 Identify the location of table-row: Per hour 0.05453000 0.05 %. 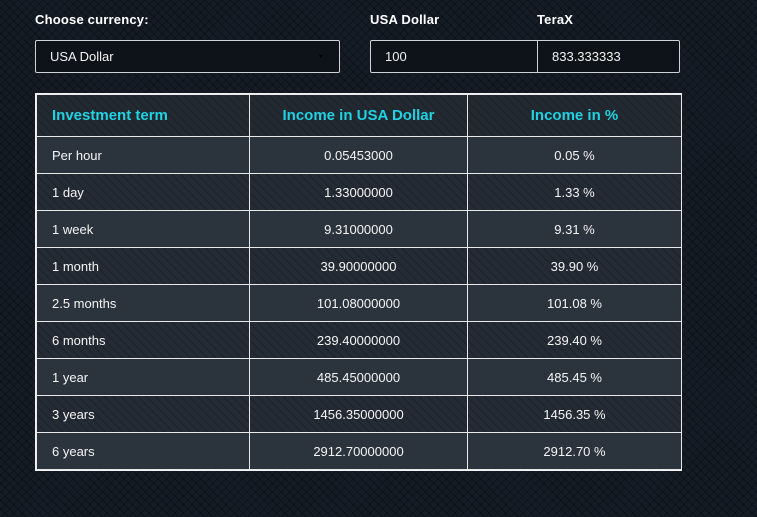
(359, 155).